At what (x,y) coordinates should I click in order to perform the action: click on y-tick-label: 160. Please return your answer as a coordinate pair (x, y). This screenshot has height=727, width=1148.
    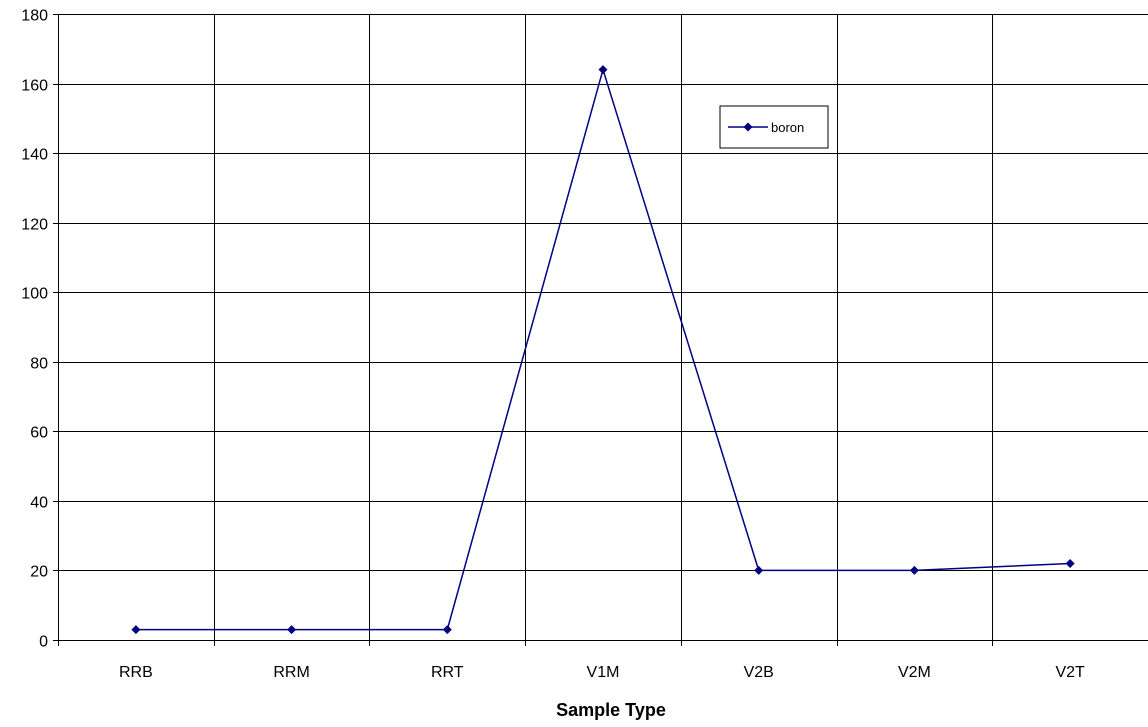
    Looking at the image, I should click on (34, 86).